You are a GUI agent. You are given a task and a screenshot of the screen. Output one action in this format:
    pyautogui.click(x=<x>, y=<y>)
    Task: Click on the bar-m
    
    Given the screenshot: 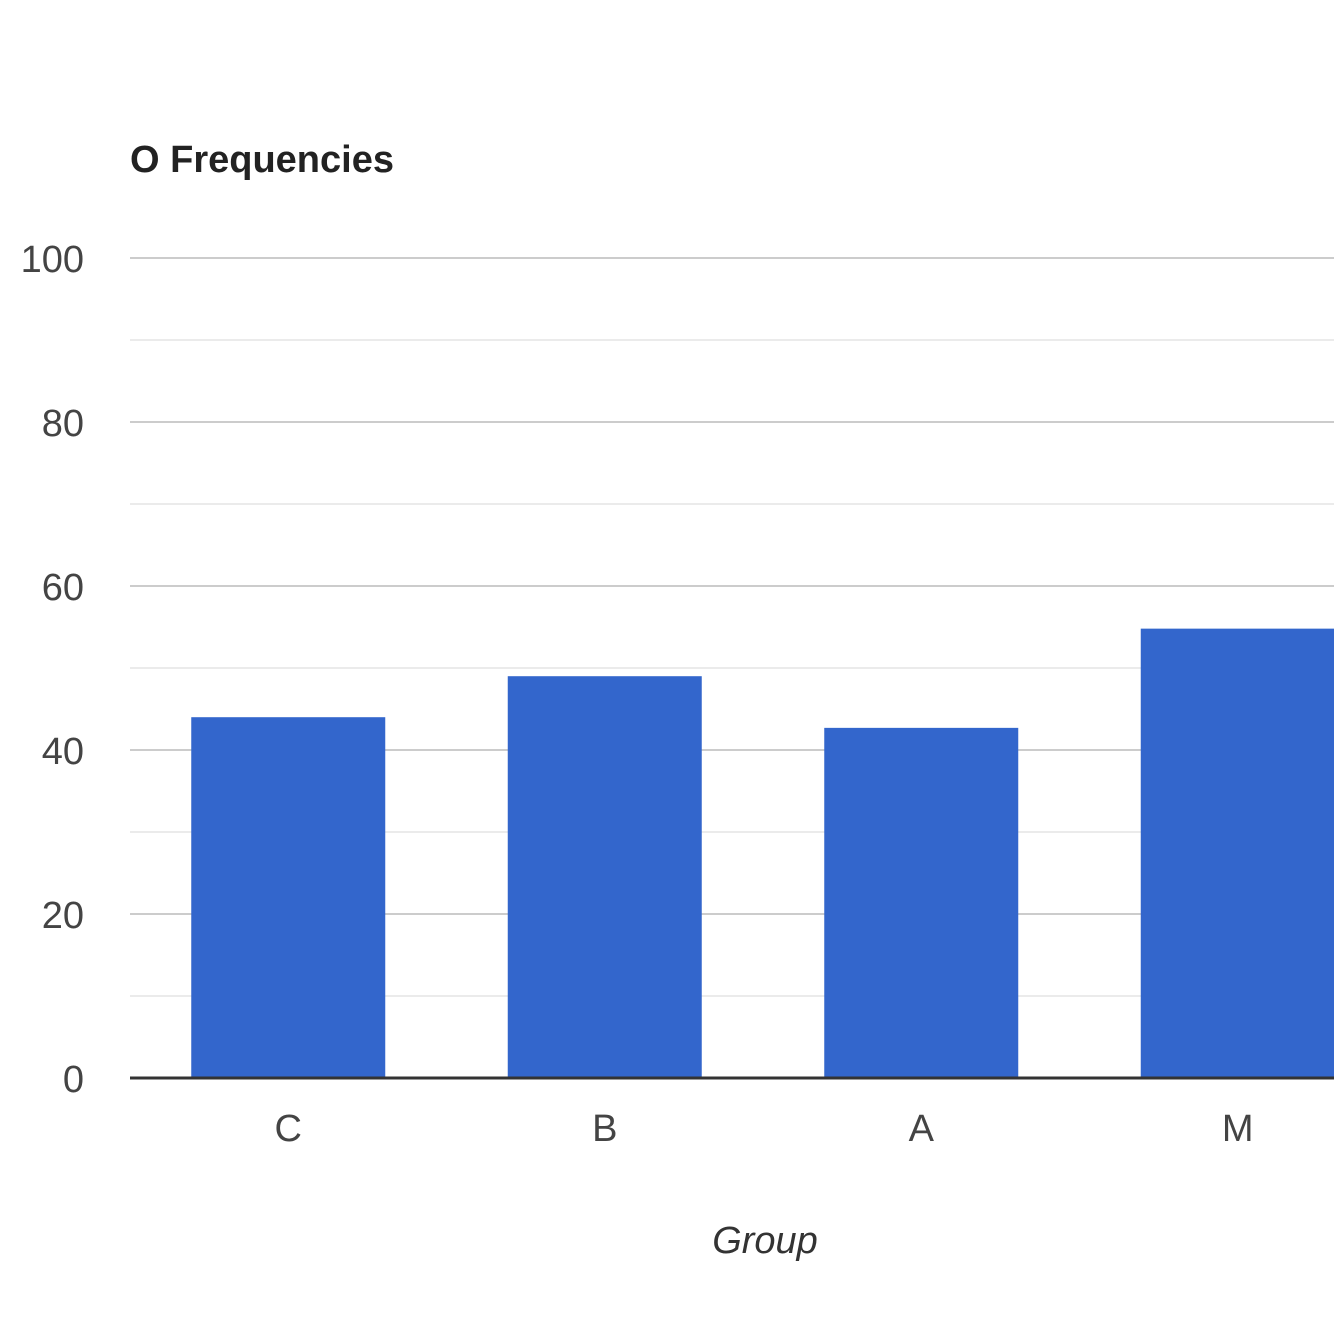 What is the action you would take?
    pyautogui.click(x=1237, y=853)
    